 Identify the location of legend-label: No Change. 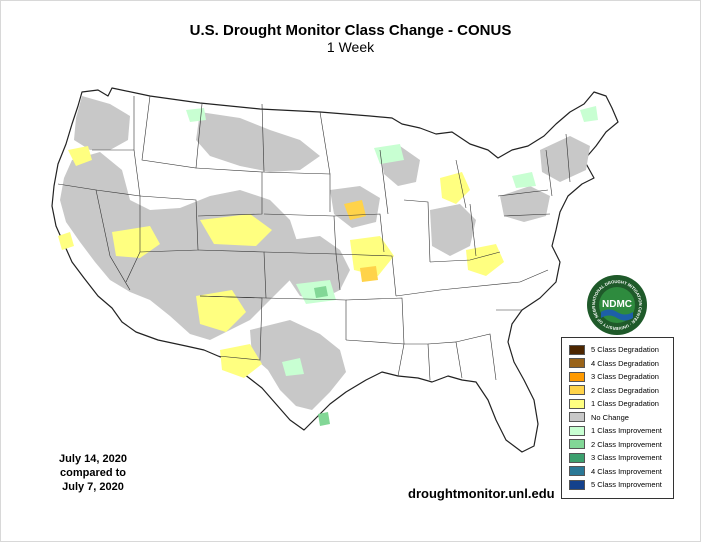
(610, 417).